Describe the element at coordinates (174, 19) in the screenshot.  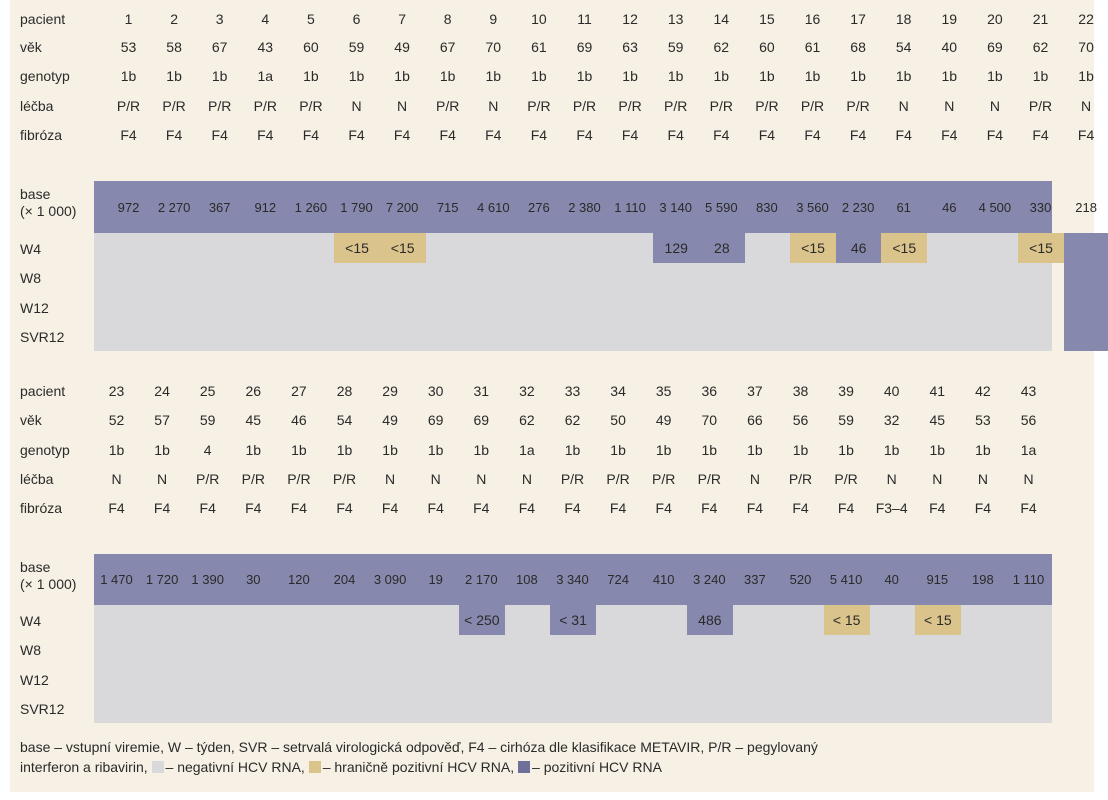
I see `pacient-cell: 2` at that location.